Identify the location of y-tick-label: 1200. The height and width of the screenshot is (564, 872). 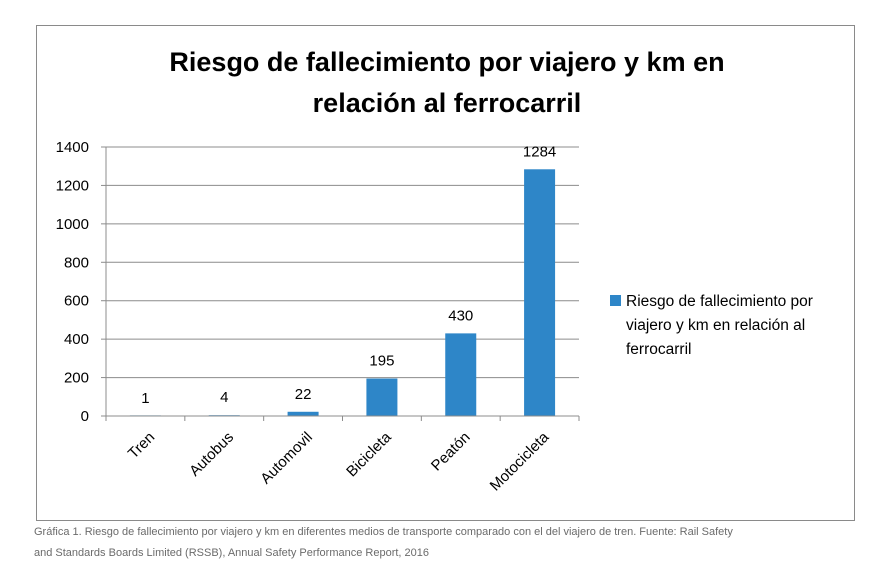
(72, 185).